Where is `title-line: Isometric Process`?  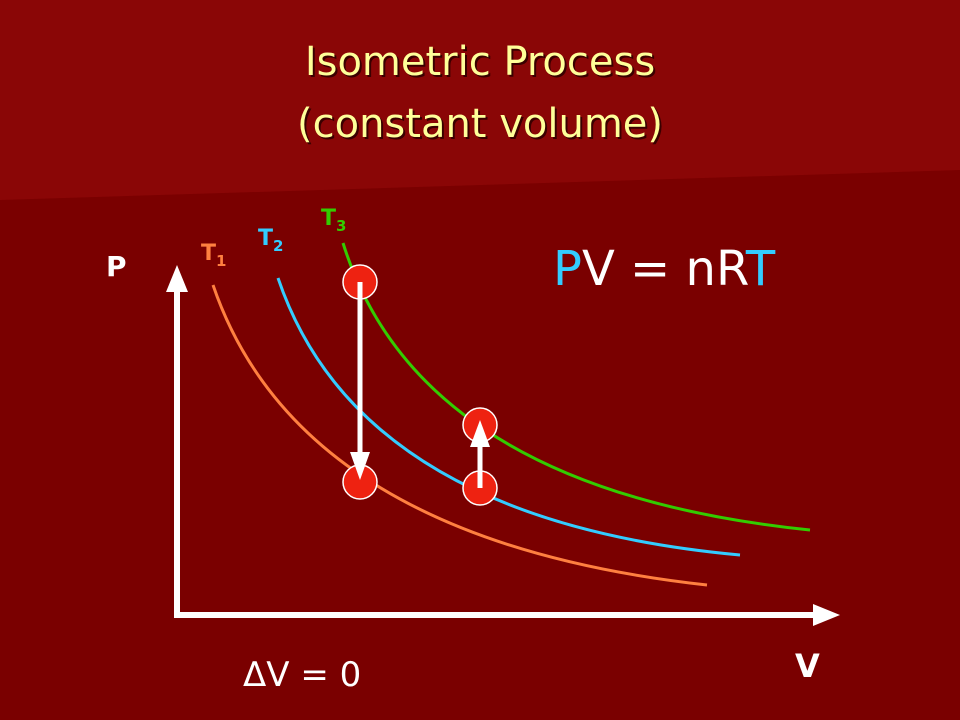 title-line: Isometric Process is located at coordinates (480, 62).